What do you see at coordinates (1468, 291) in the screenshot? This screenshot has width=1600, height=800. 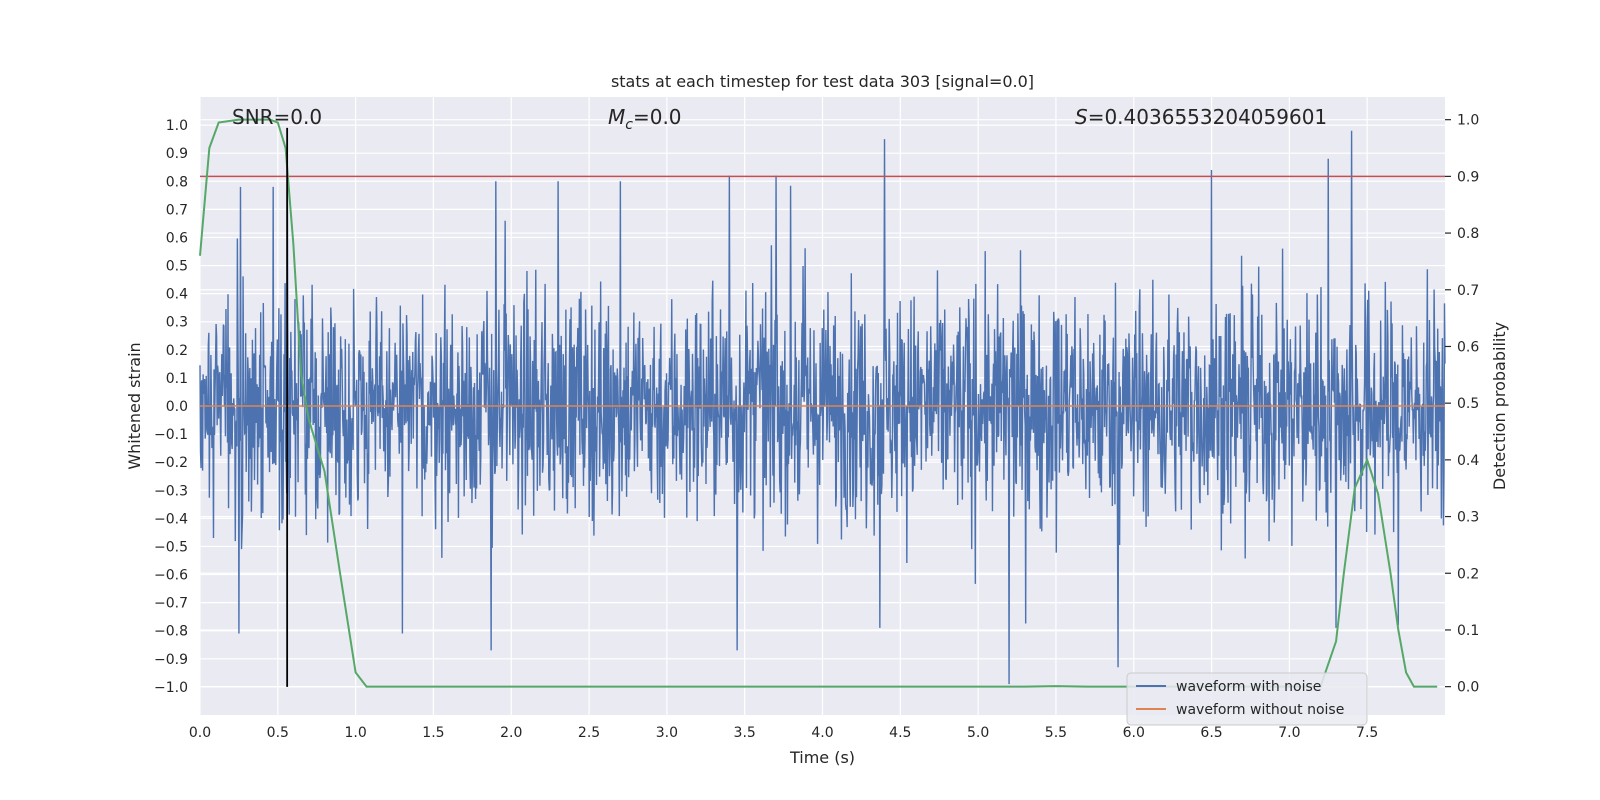 I see `y2-tick-label: 0.7` at bounding box center [1468, 291].